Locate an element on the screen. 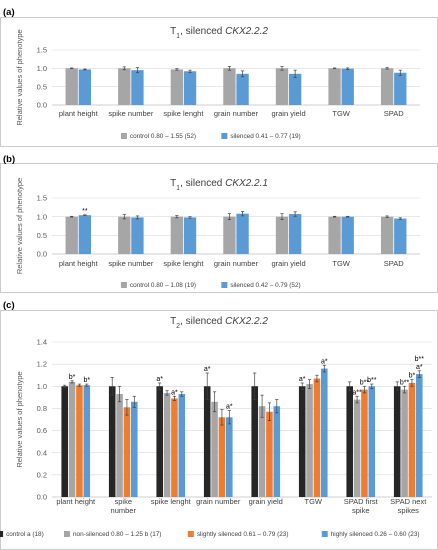 The width and height of the screenshot is (438, 550). legend-label: control 0.80 – 1.08 (19) is located at coordinates (163, 285).